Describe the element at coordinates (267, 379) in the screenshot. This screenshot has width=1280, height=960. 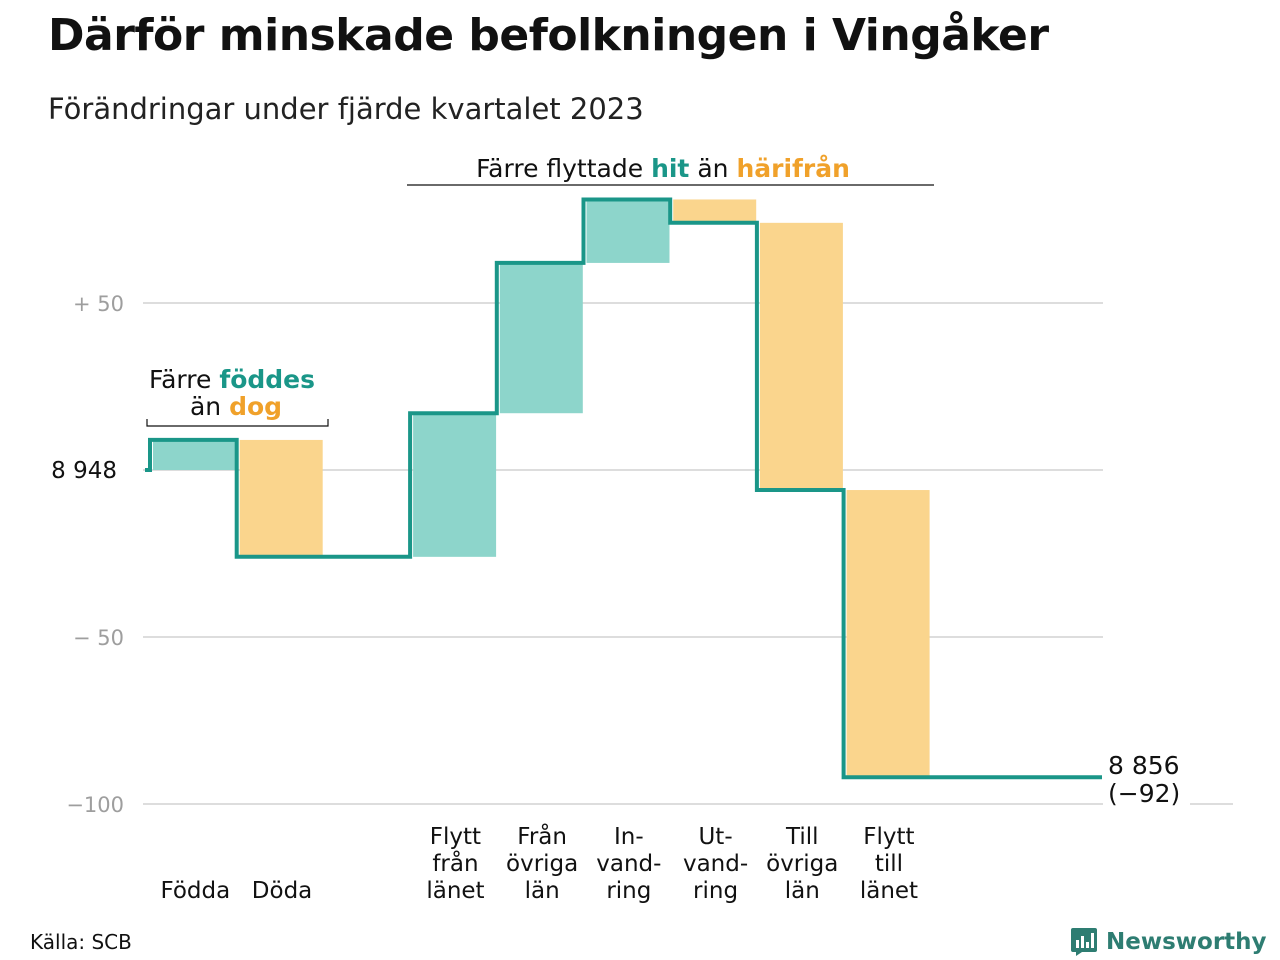
I see `births-annotation-teal: föddes` at that location.